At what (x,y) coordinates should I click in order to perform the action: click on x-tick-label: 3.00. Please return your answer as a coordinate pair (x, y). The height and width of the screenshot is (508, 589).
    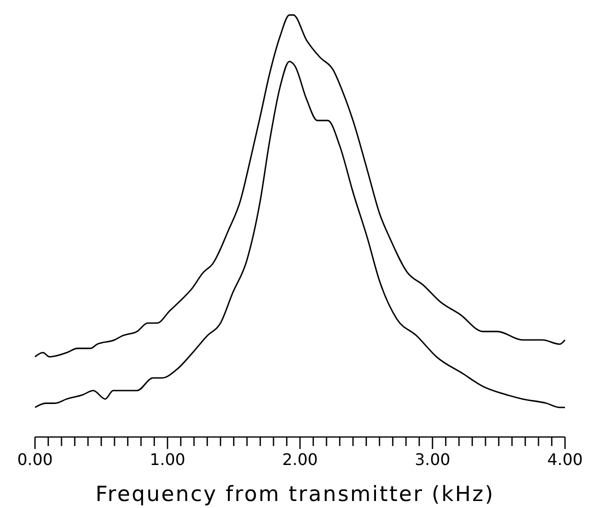
    Looking at the image, I should click on (432, 459).